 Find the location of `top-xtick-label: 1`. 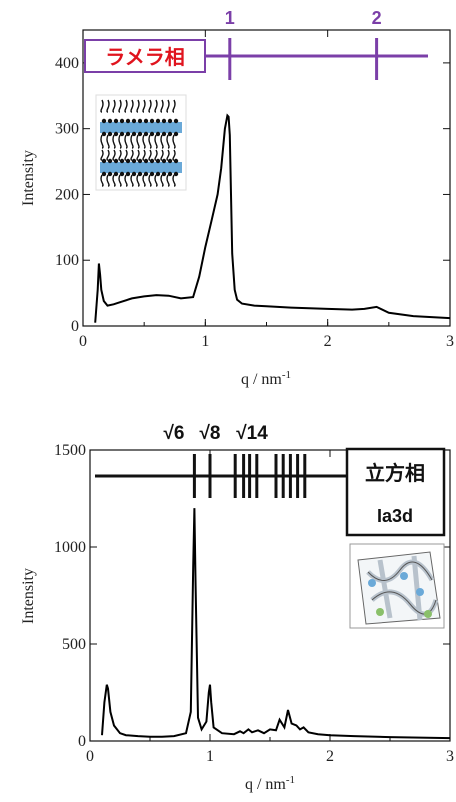

top-xtick-label: 1 is located at coordinates (205, 341).